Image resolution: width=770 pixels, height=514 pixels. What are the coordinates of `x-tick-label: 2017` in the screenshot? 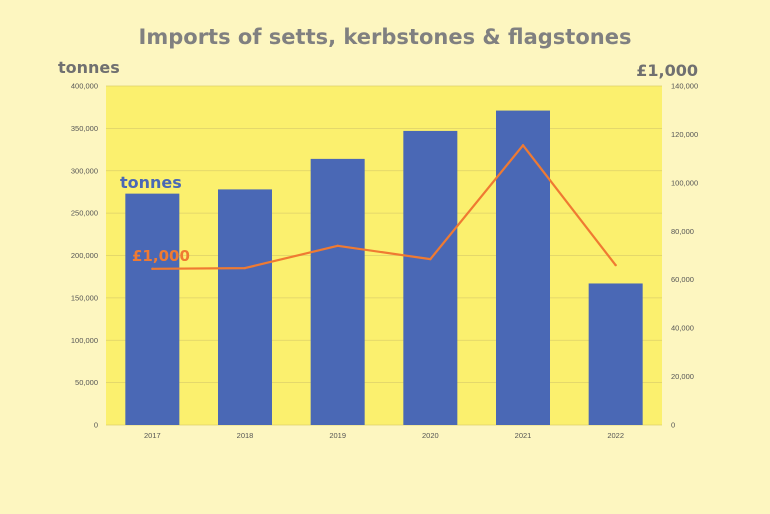 It's located at (152, 435).